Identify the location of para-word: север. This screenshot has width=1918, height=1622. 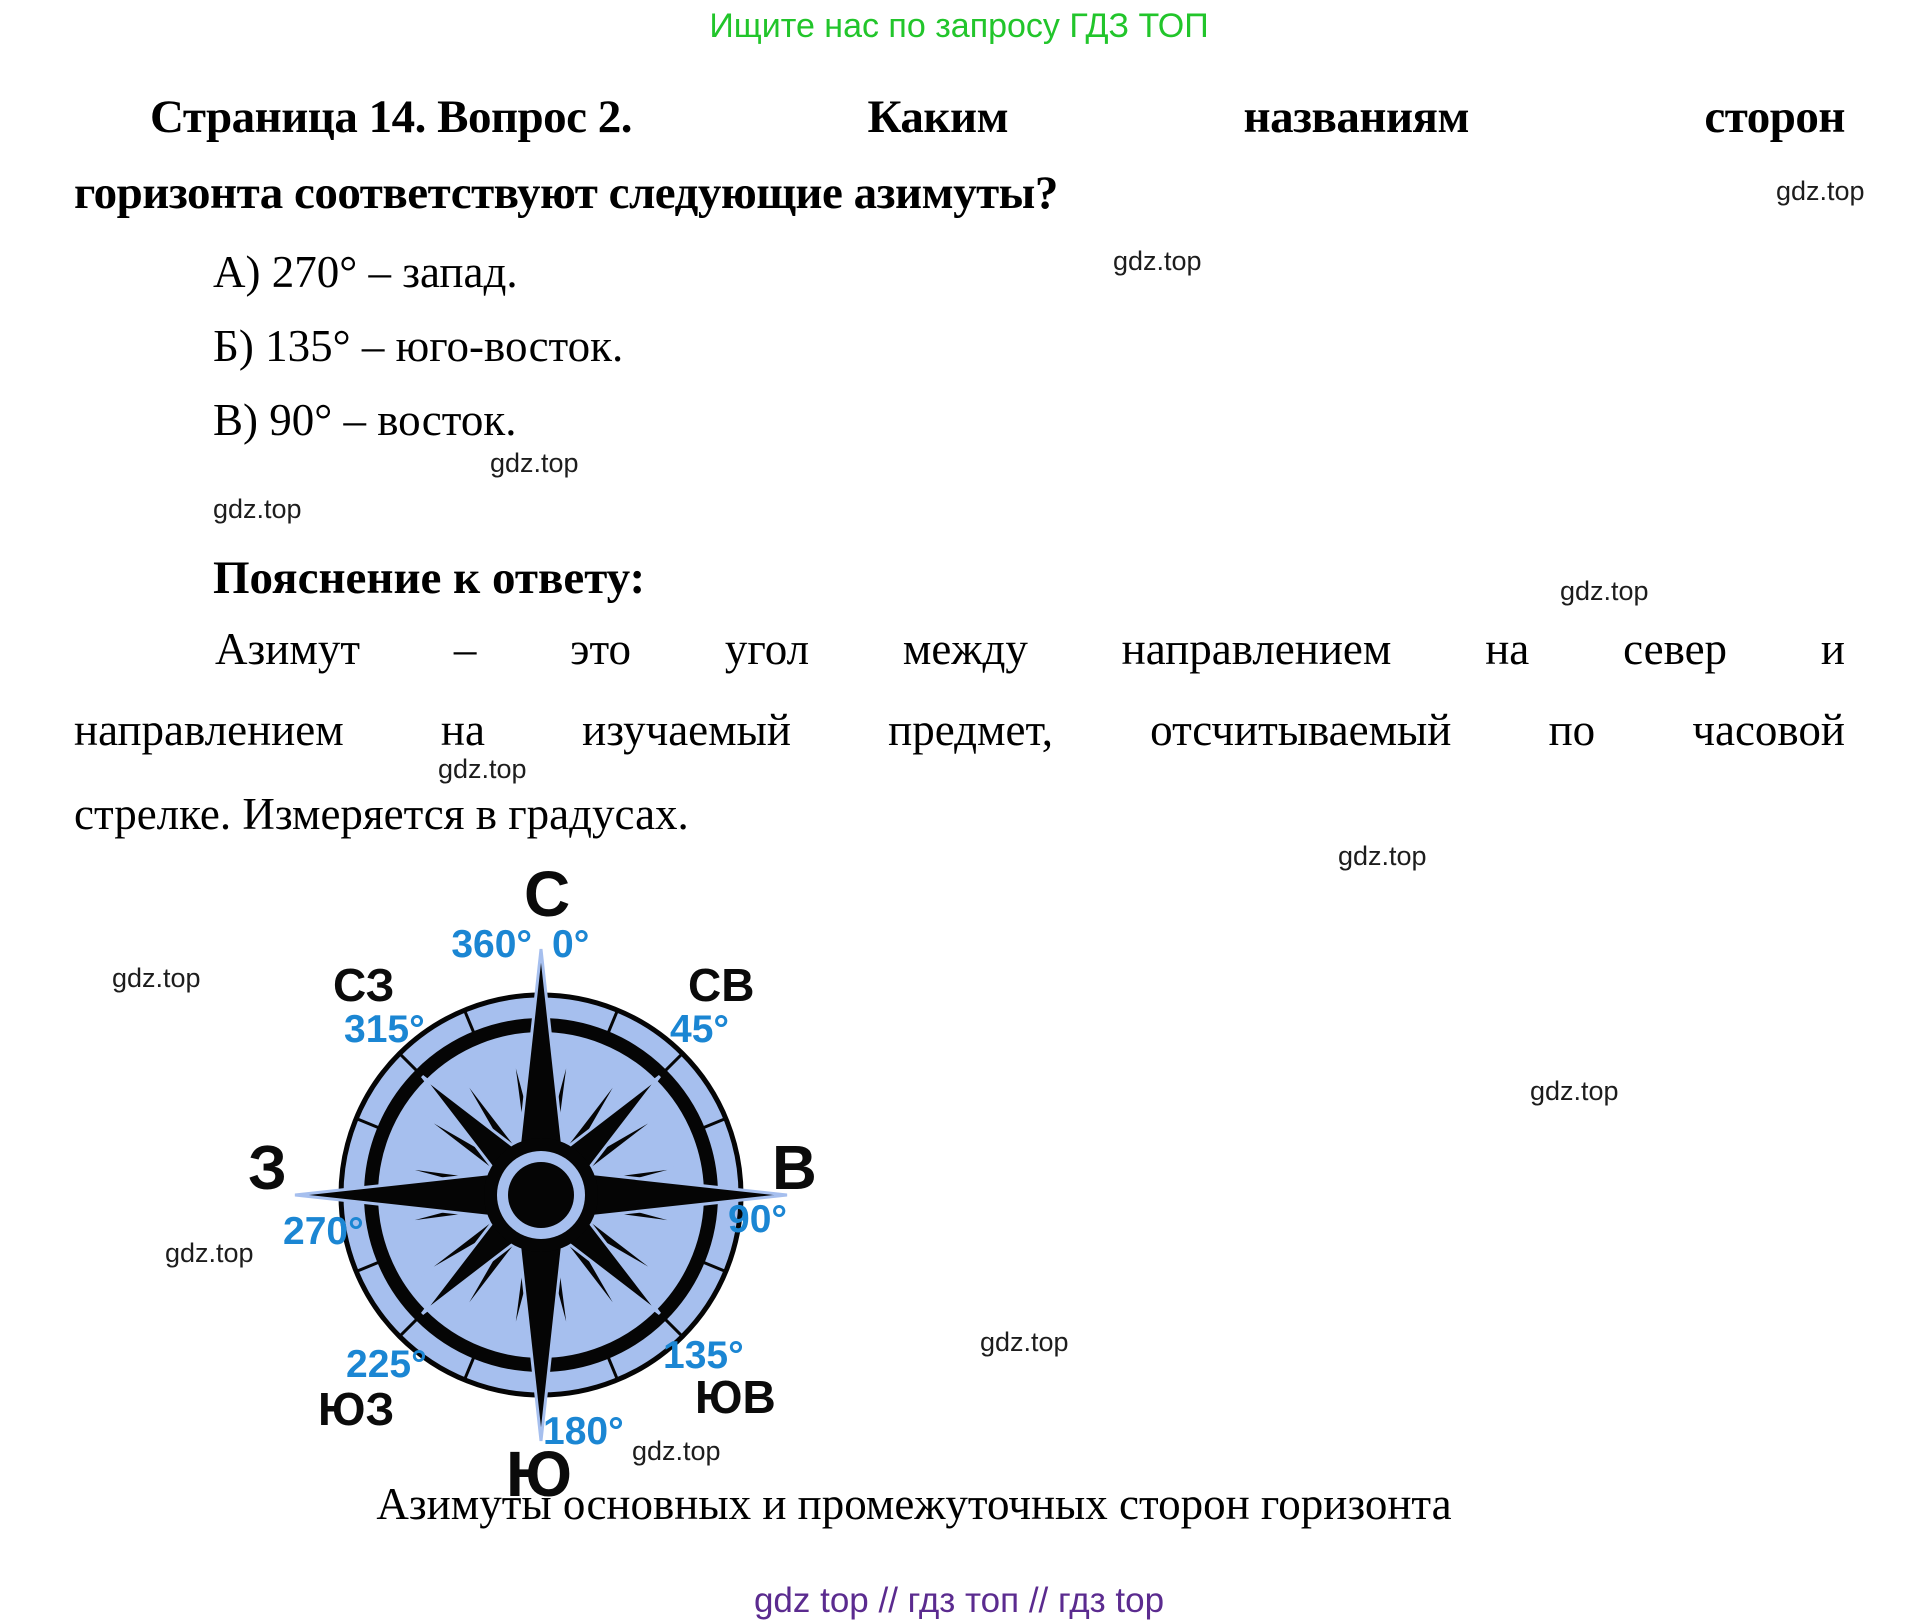
(1675, 649).